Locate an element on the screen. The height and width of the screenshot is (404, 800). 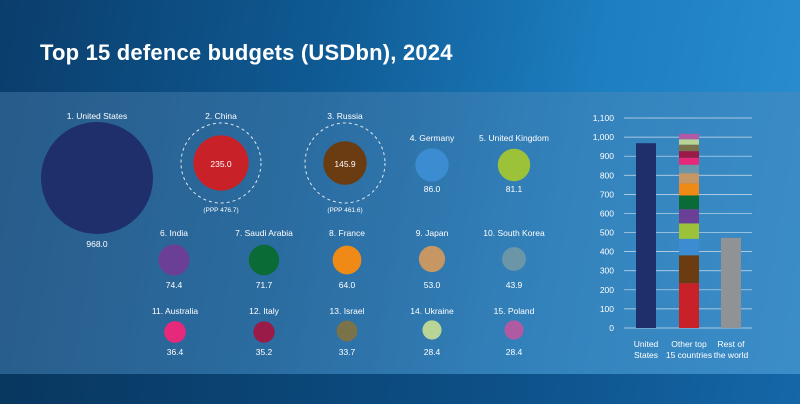
stack-segment-germany is located at coordinates (689, 247).